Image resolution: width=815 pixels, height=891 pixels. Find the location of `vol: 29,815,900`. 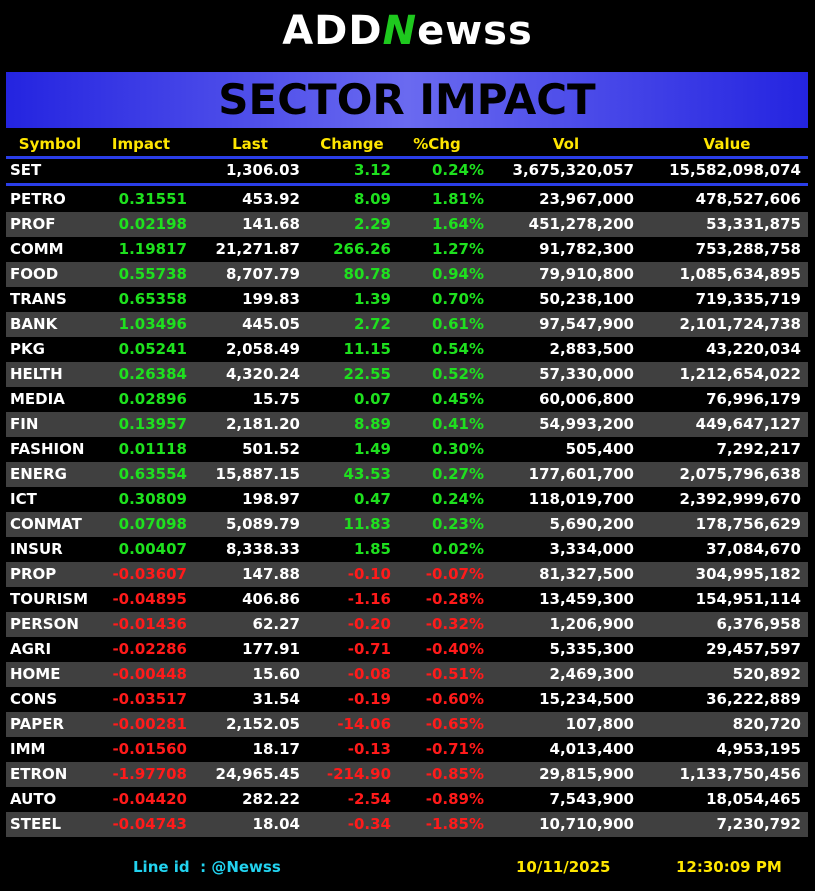

vol: 29,815,900 is located at coordinates (586, 774).